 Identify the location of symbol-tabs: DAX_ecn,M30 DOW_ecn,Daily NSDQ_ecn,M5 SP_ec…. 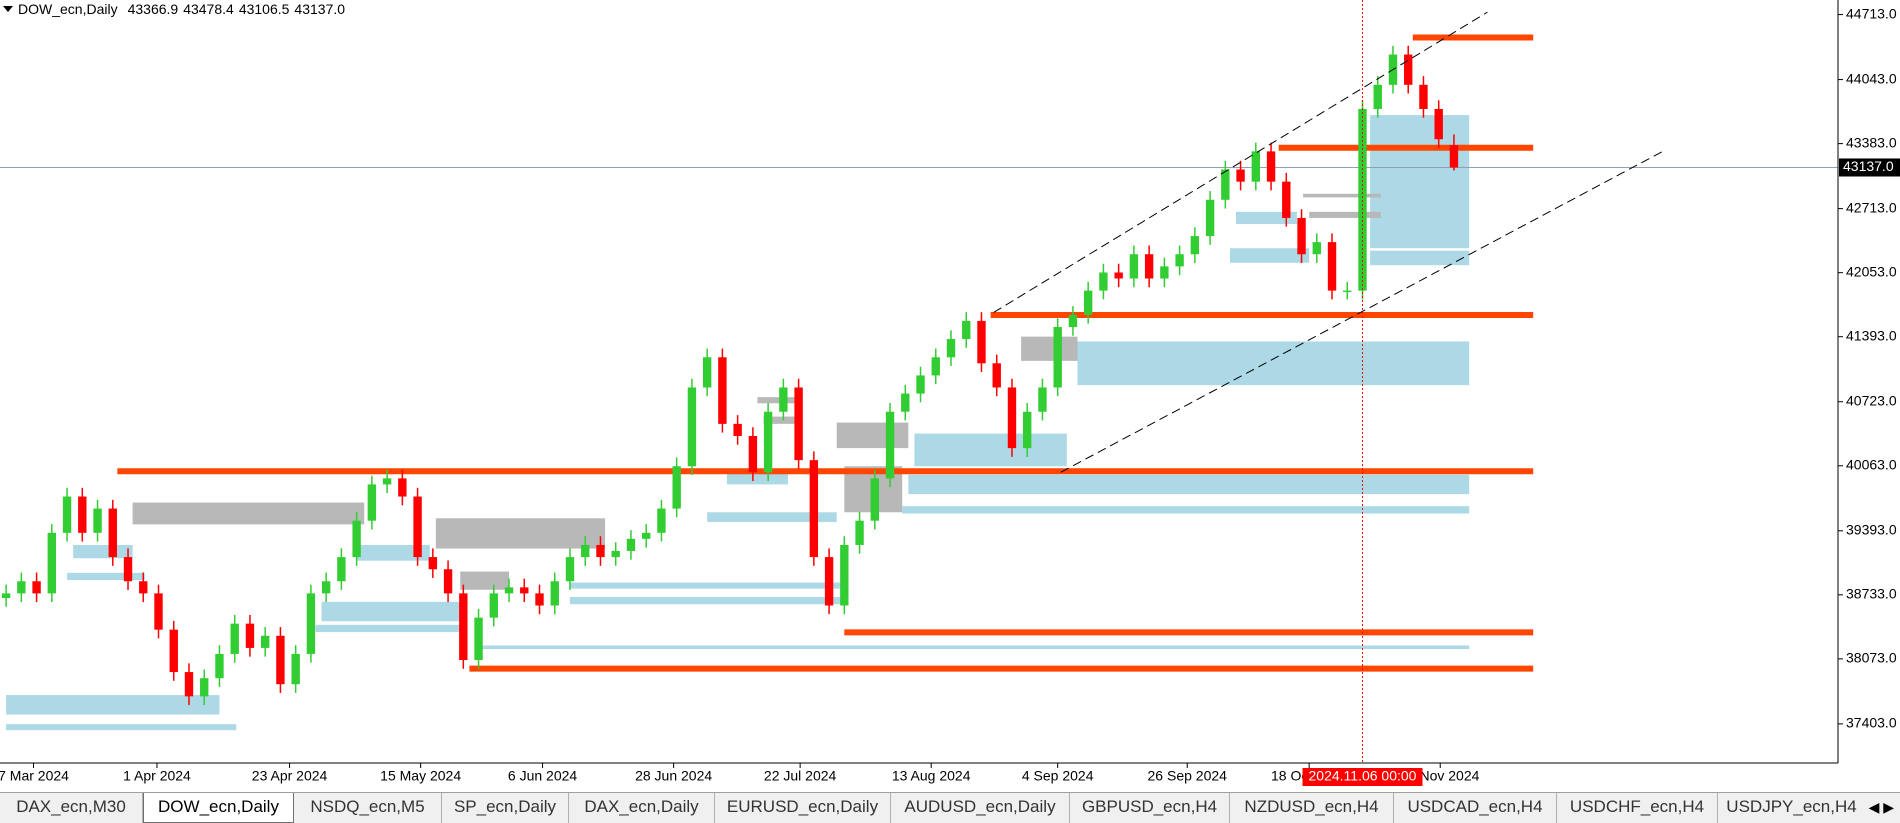
(950, 807).